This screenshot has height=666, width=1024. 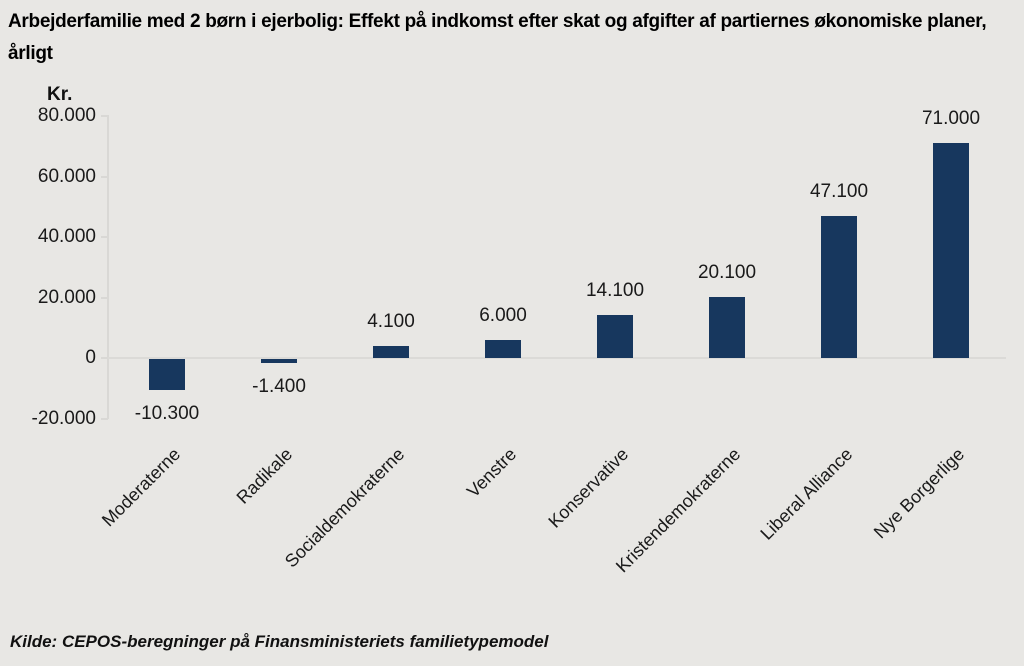 What do you see at coordinates (678, 510) in the screenshot?
I see `x-axis-label: Kristendemokraterne` at bounding box center [678, 510].